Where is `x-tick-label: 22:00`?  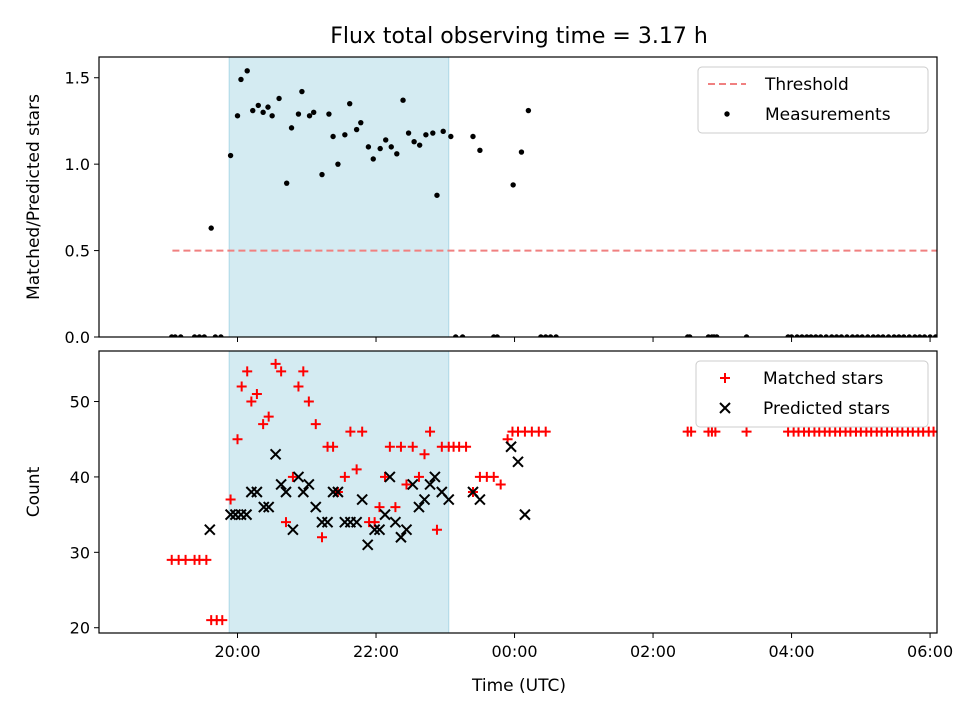 x-tick-label: 22:00 is located at coordinates (376, 651).